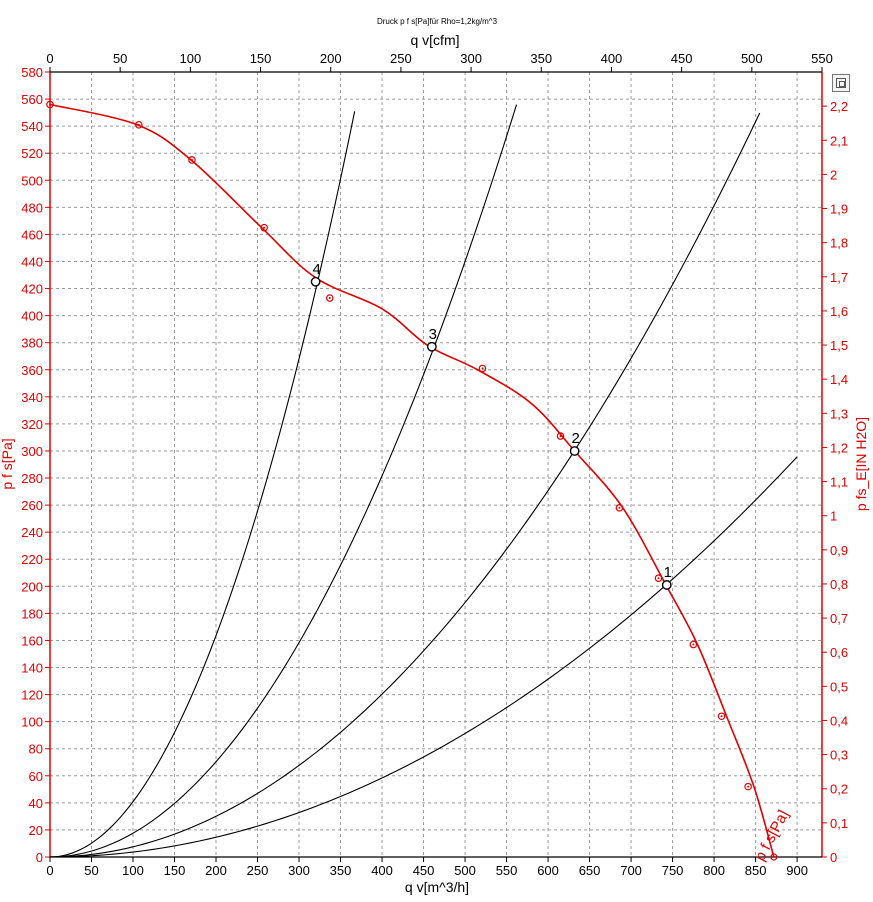 The image size is (873, 902). Describe the element at coordinates (175, 870) in the screenshot. I see `x-tick-label: 150` at that location.